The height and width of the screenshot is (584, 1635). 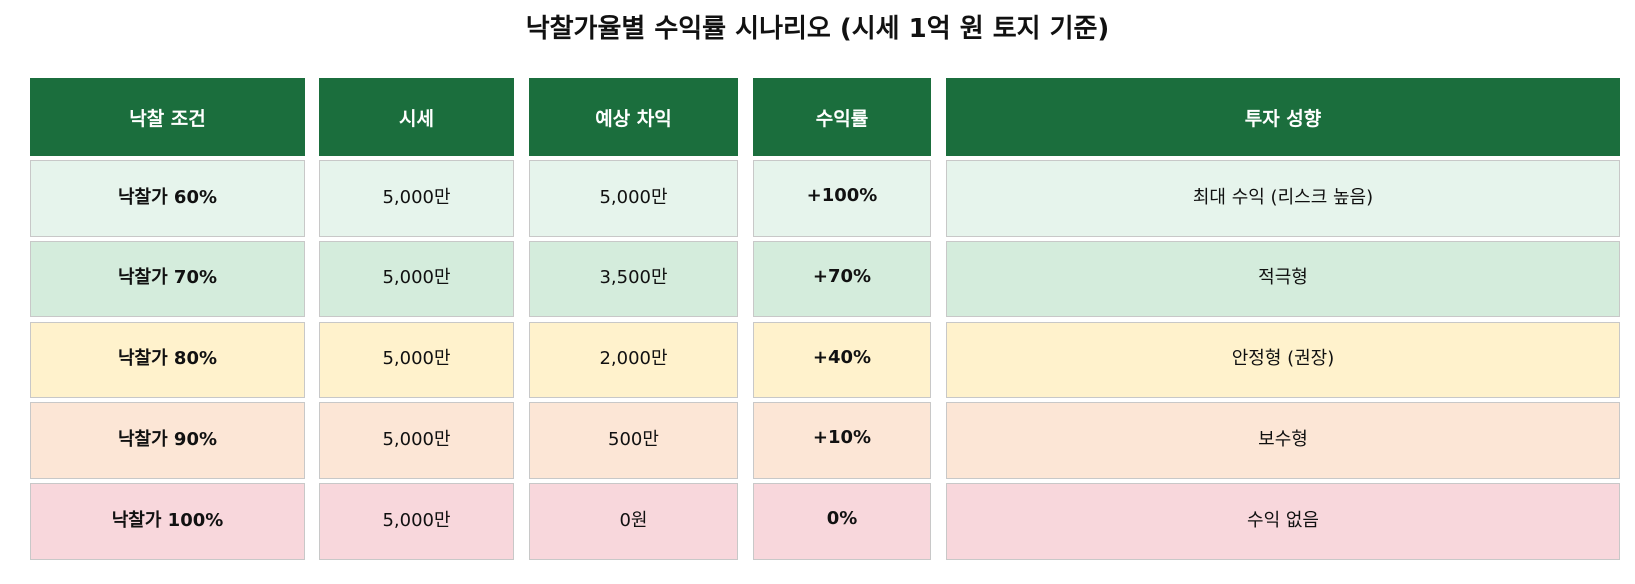 What do you see at coordinates (842, 279) in the screenshot?
I see `table-cell: +70%` at bounding box center [842, 279].